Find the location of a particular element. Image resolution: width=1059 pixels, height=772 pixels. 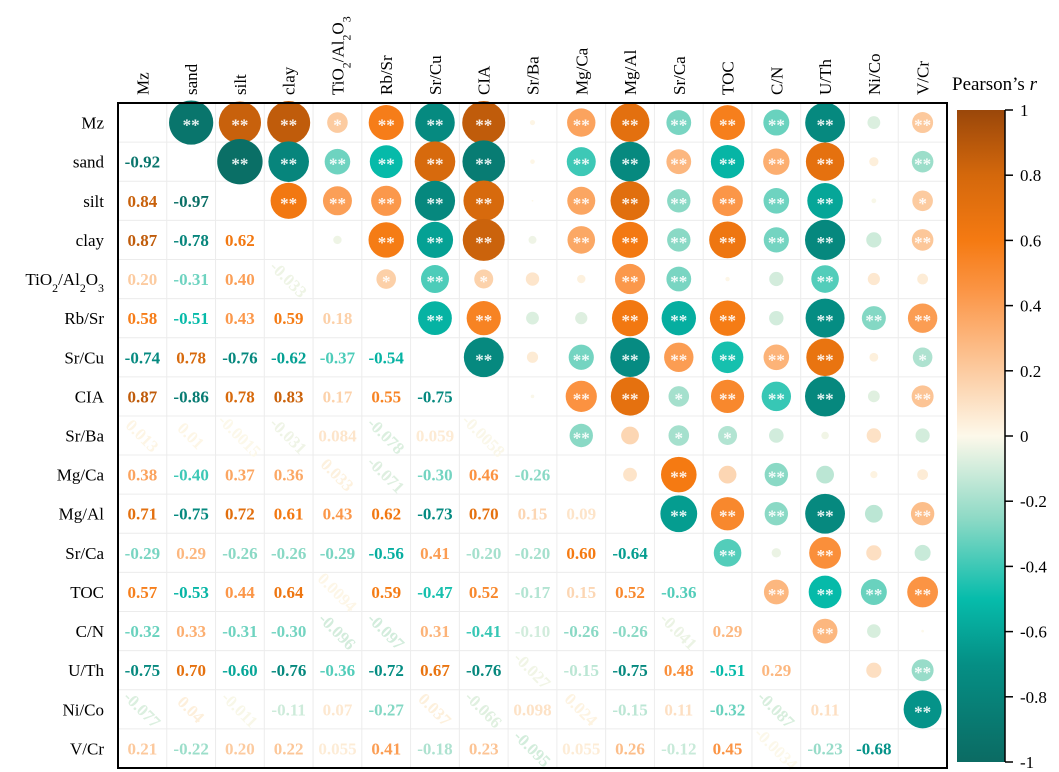

correlation-value: -0.54 is located at coordinates (386, 357).